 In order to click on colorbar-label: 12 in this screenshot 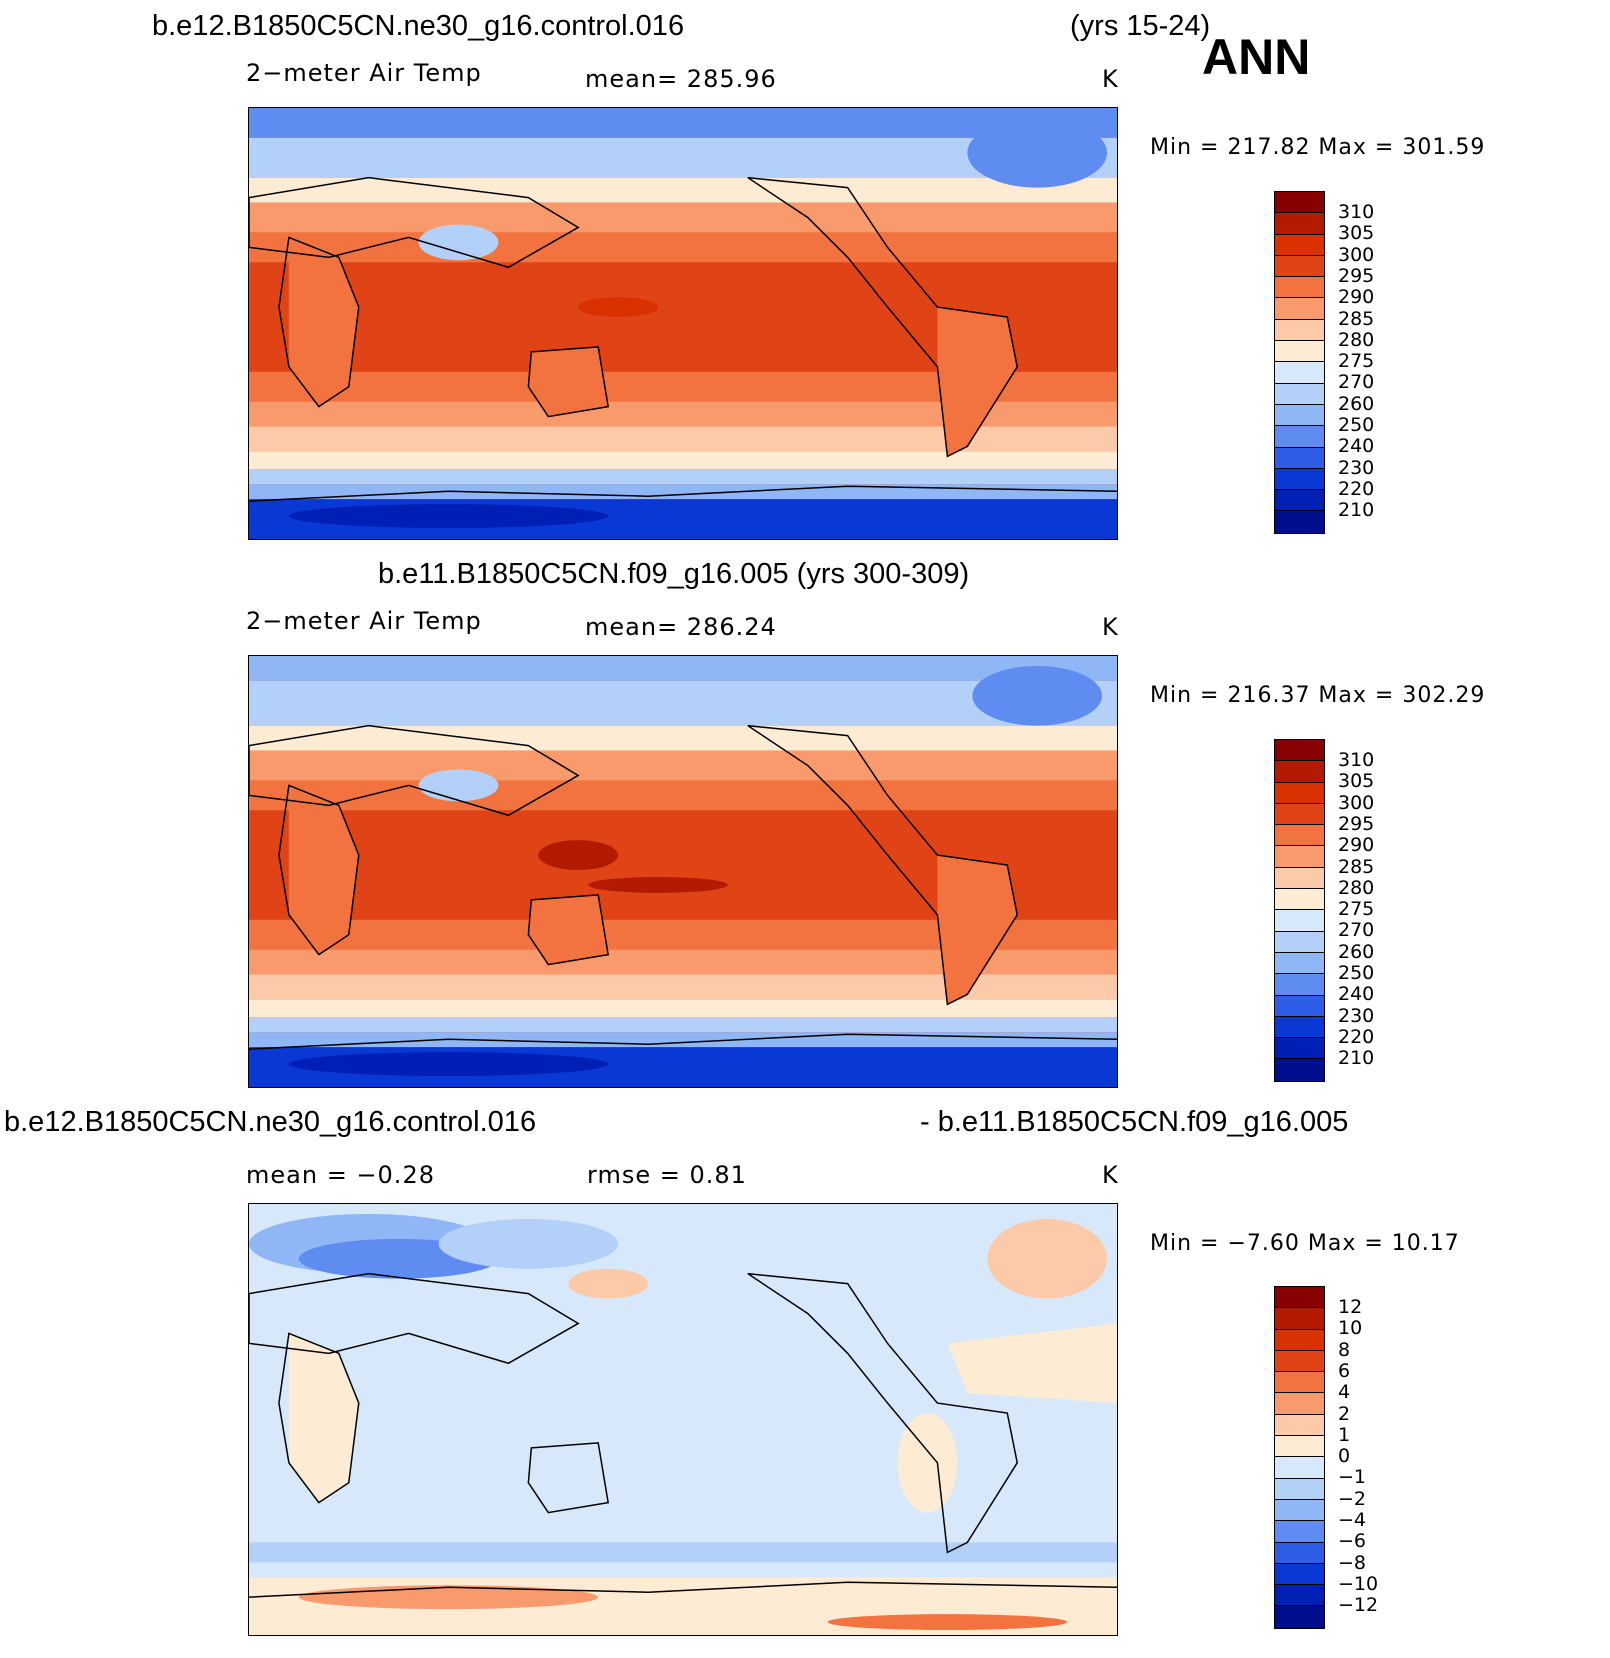, I will do `click(1350, 1307)`.